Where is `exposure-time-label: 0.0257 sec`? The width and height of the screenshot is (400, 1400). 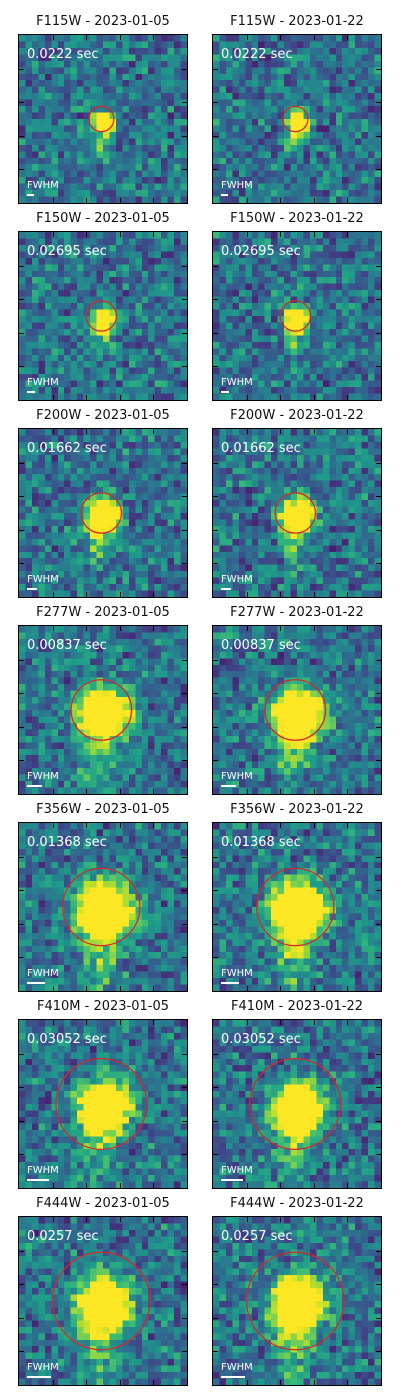
exposure-time-label: 0.0257 sec is located at coordinates (257, 1236).